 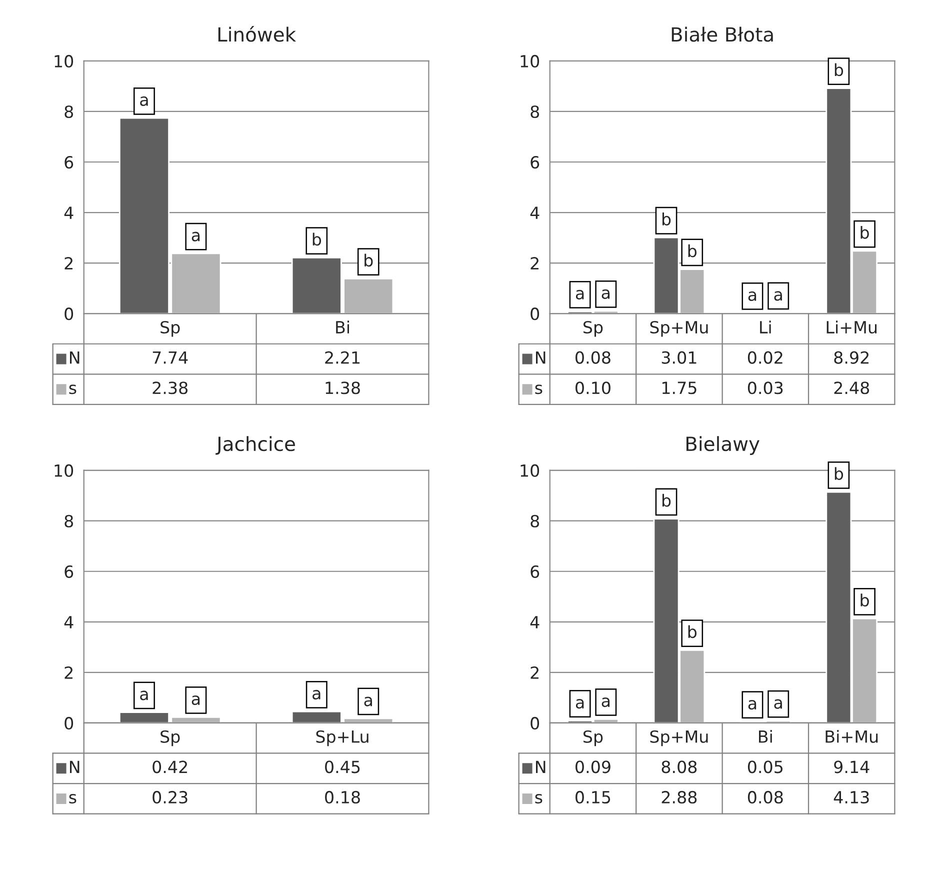 I want to click on chart-title: Linówek, so click(x=257, y=34).